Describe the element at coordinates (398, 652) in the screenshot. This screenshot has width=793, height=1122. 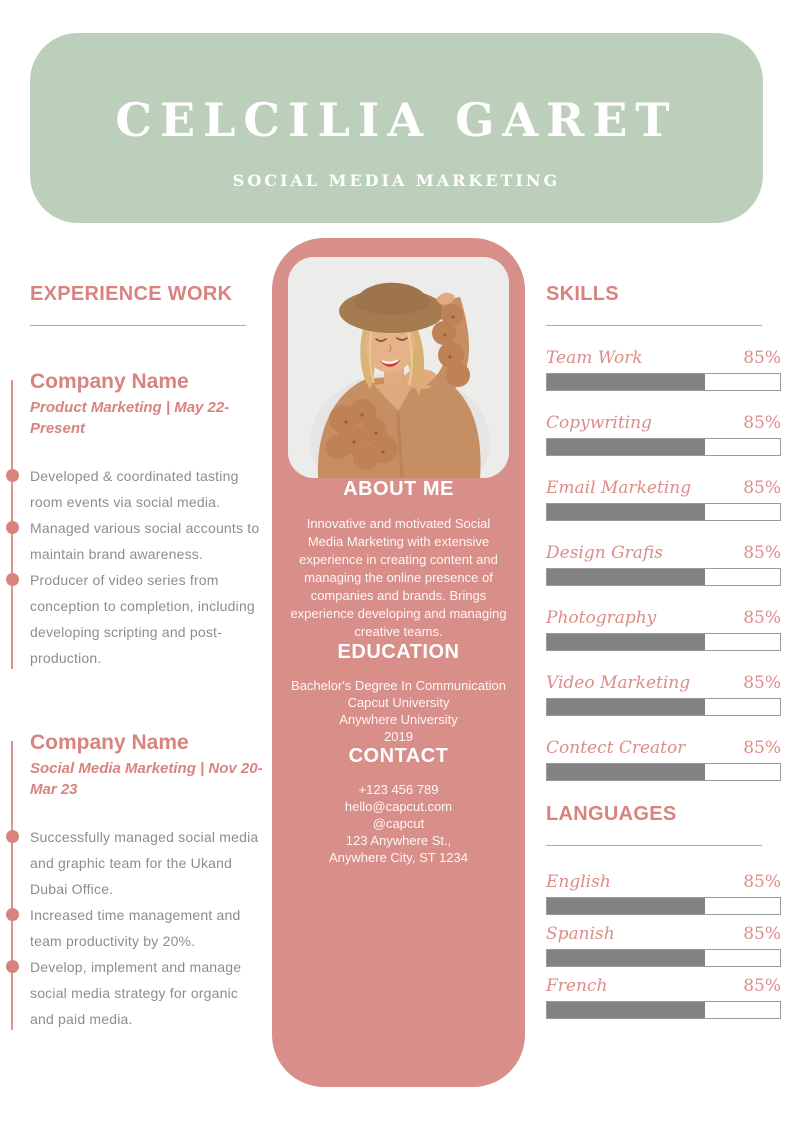
I see `education-heading: EDUCATION` at that location.